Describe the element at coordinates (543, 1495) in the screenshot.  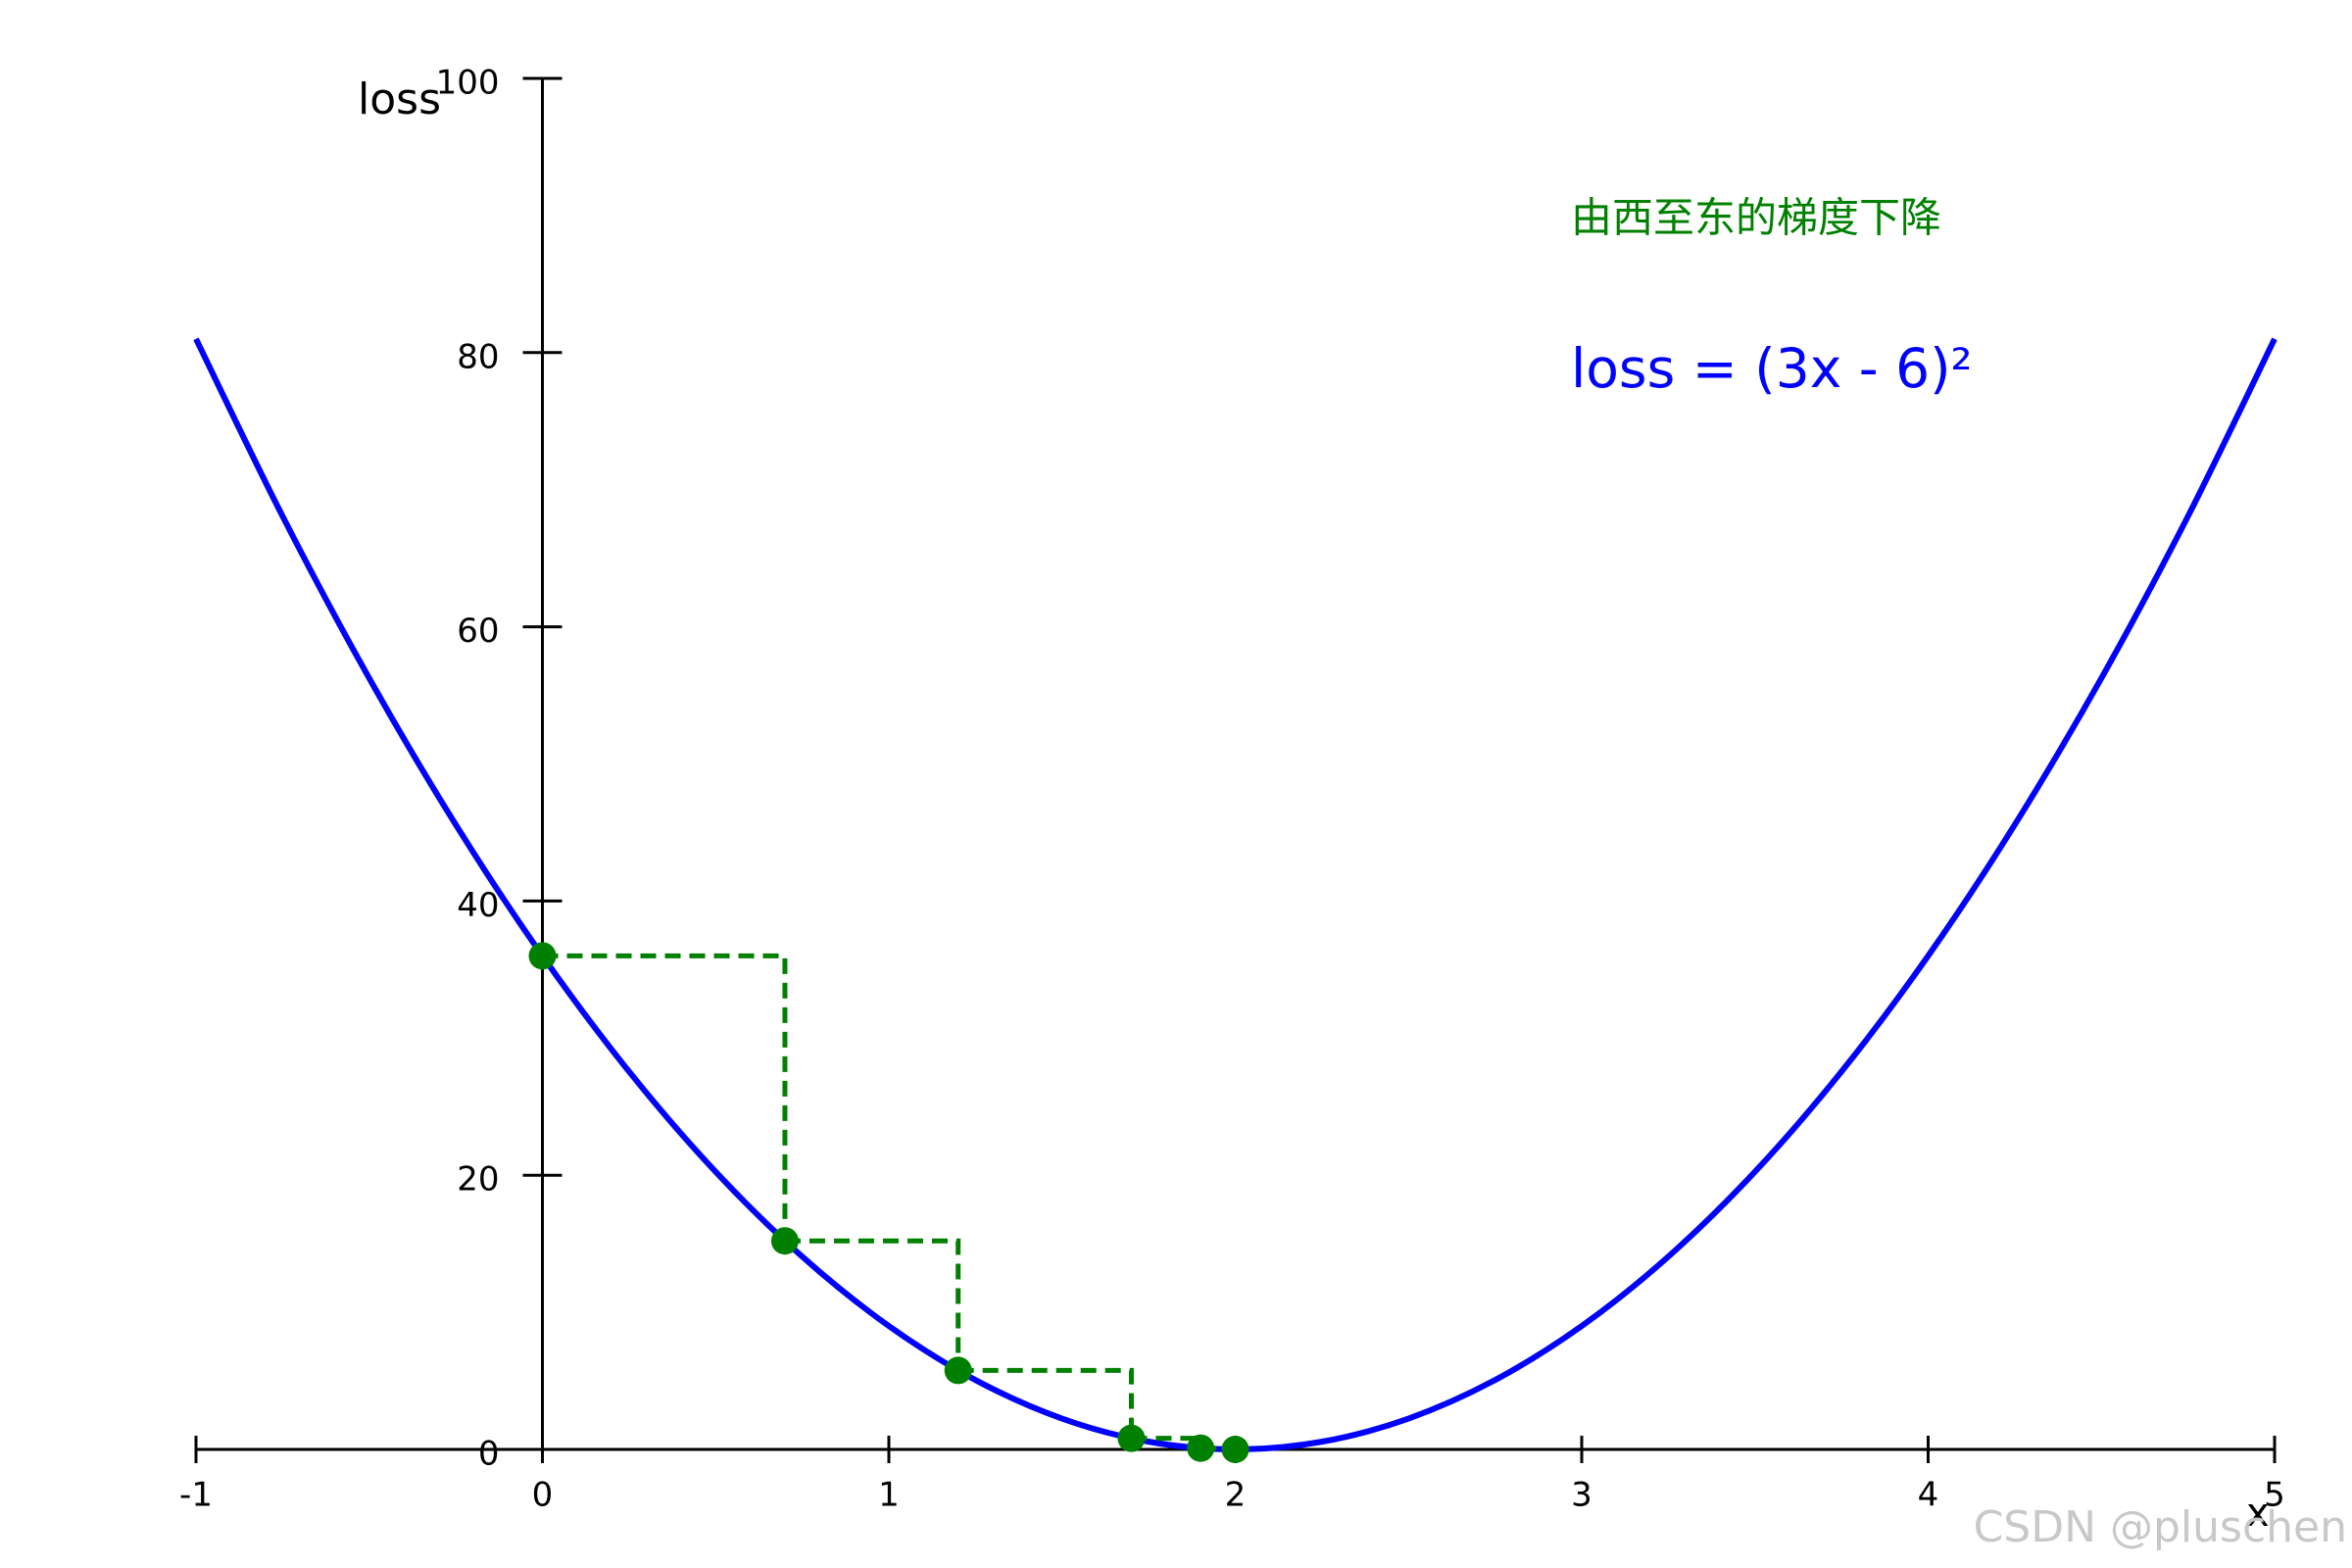
I see `x-tick-label: 0` at that location.